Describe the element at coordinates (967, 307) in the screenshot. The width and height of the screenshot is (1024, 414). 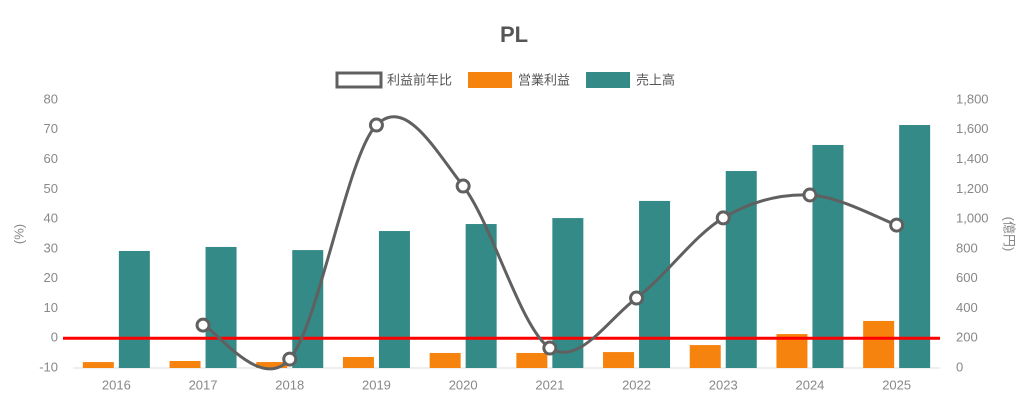
I see `y2-tick-label: 400` at that location.